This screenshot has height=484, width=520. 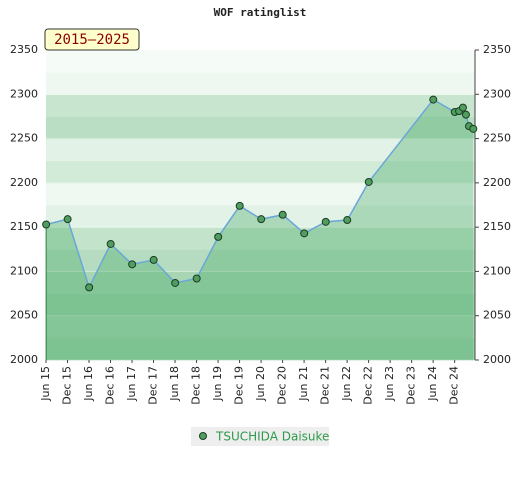 What do you see at coordinates (24, 226) in the screenshot?
I see `y-tick-label: 2150` at bounding box center [24, 226].